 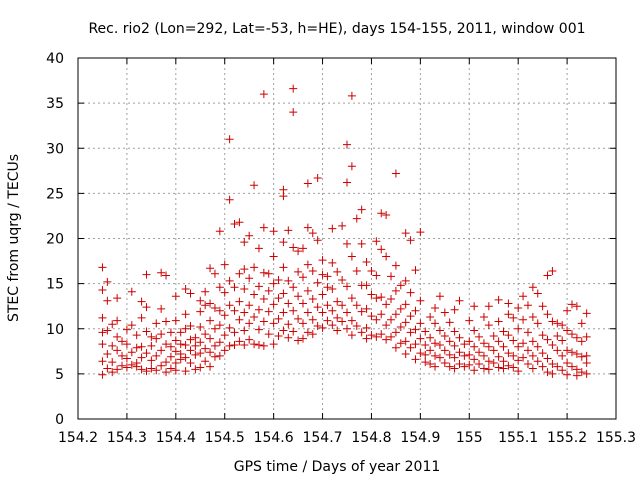 I want to click on y-tick-label: 30, so click(x=55, y=149).